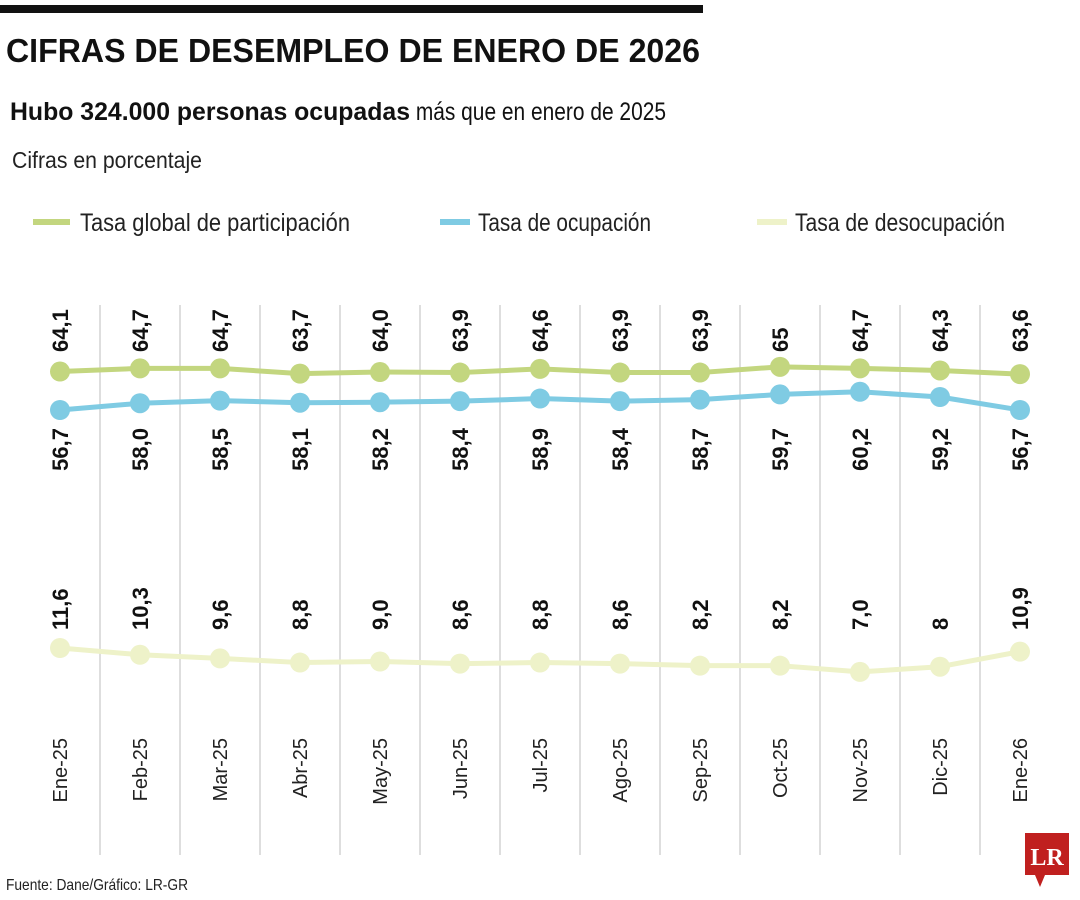 This screenshot has height=900, width=1080. I want to click on x-tick-label: Jul-25, so click(541, 765).